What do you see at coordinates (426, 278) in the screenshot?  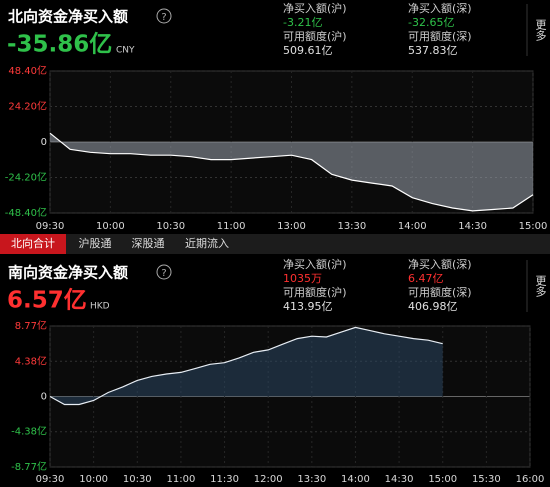 I see `stat-value: 6.47亿` at bounding box center [426, 278].